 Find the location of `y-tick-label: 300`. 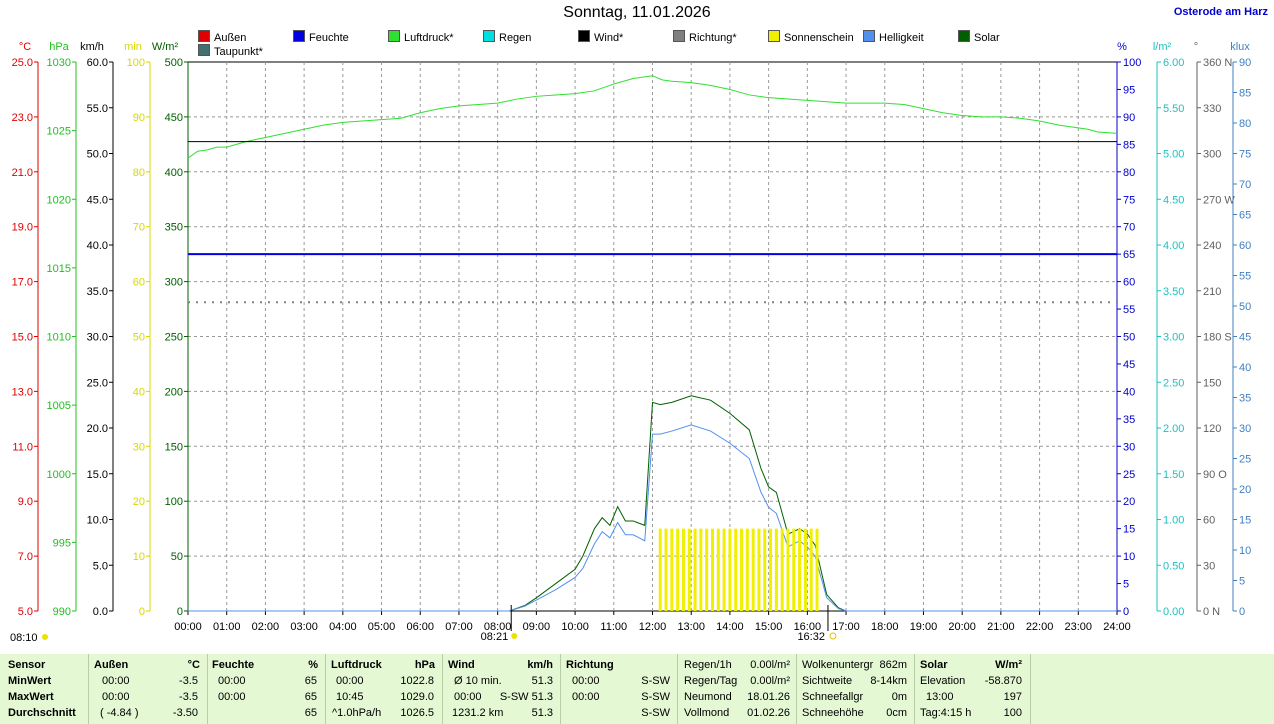

y-tick-label: 300 is located at coordinates (174, 283).